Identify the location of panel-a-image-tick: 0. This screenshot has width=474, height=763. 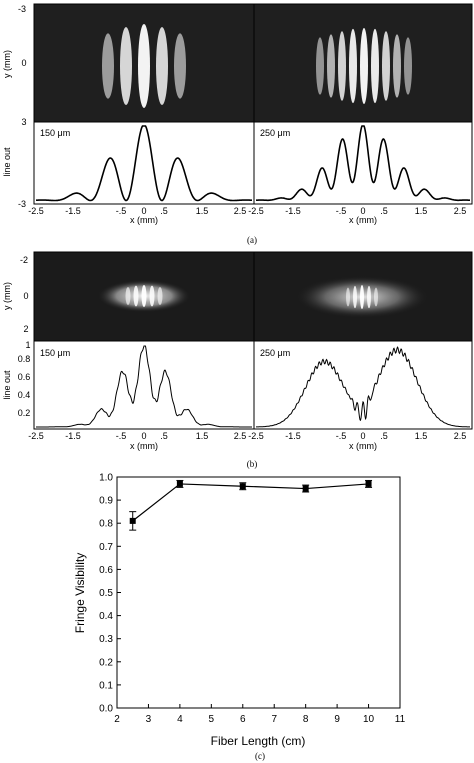
(23, 63).